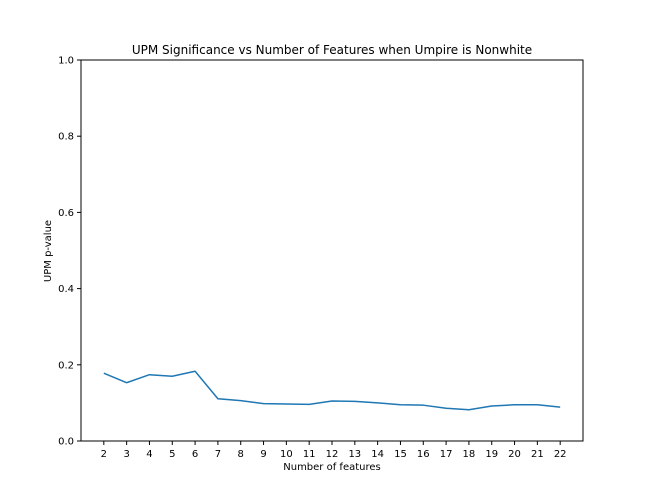  I want to click on x-tick-label: 17, so click(446, 454).